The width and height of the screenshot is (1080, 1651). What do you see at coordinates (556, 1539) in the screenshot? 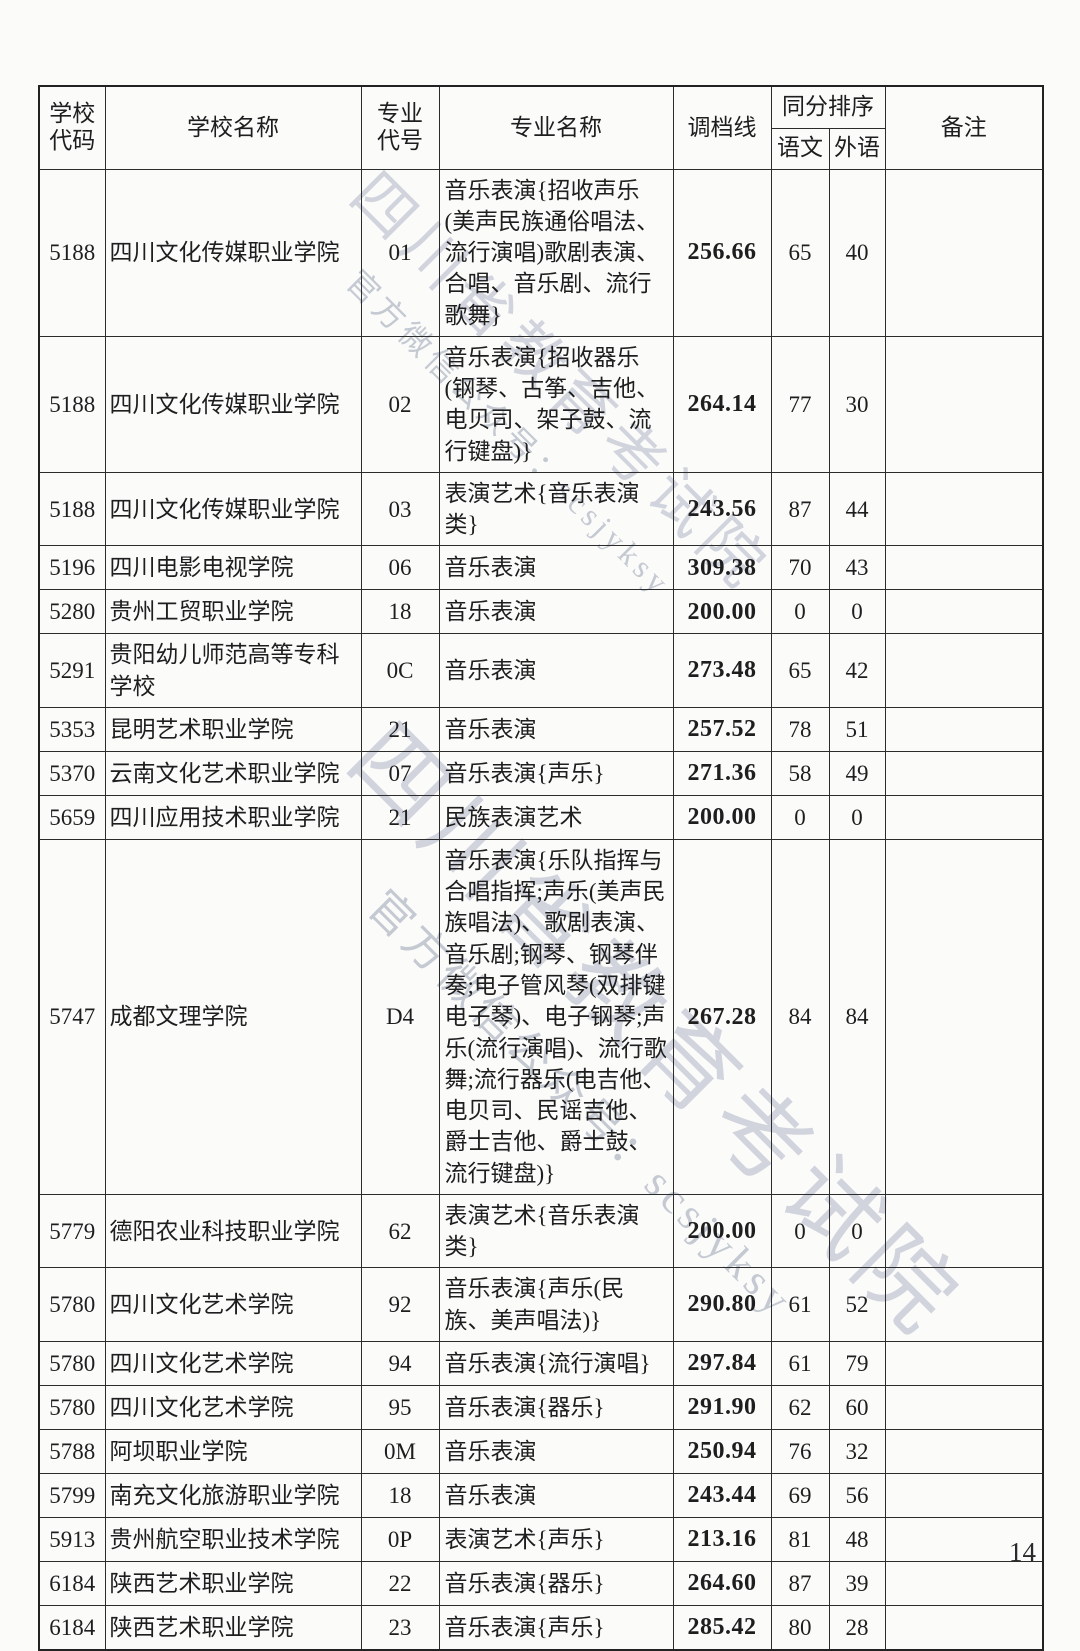
I see `cell-major-name: 表演艺术{声乐}` at bounding box center [556, 1539].